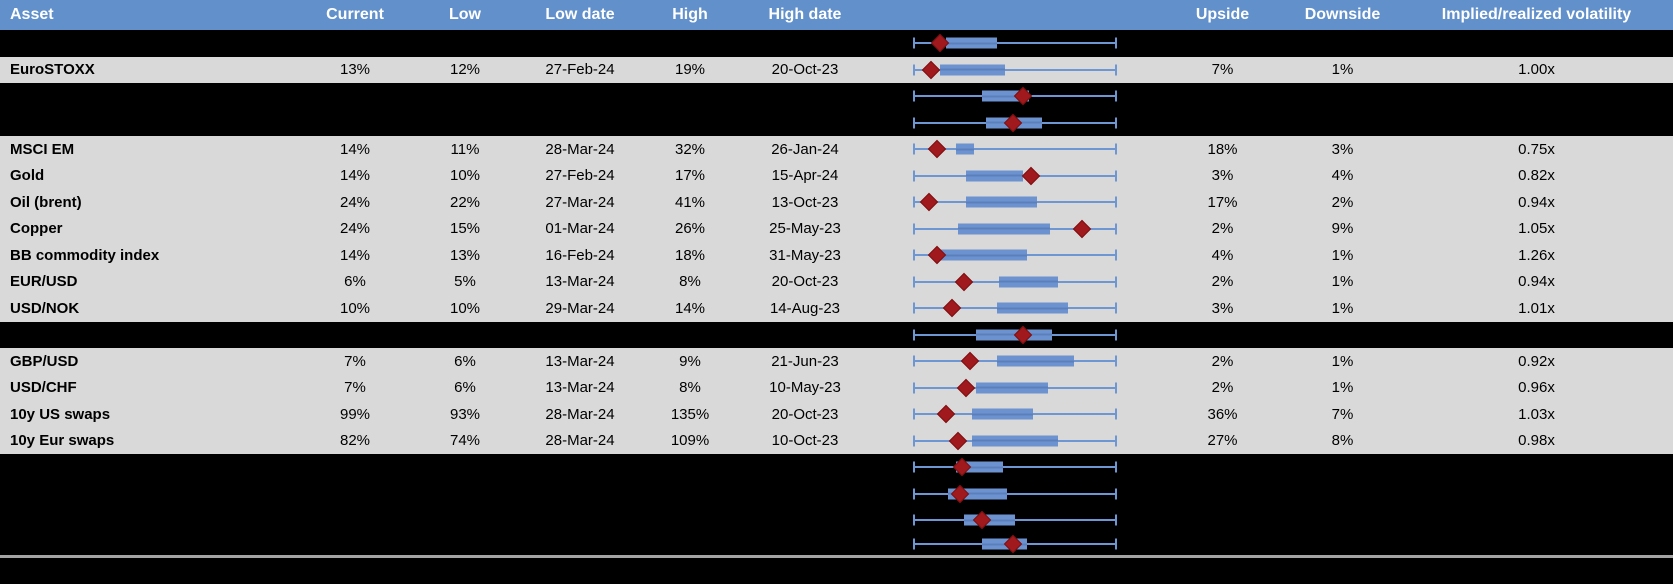 The image size is (1673, 584). Describe the element at coordinates (465, 202) in the screenshot. I see `low-cell: 22%` at that location.